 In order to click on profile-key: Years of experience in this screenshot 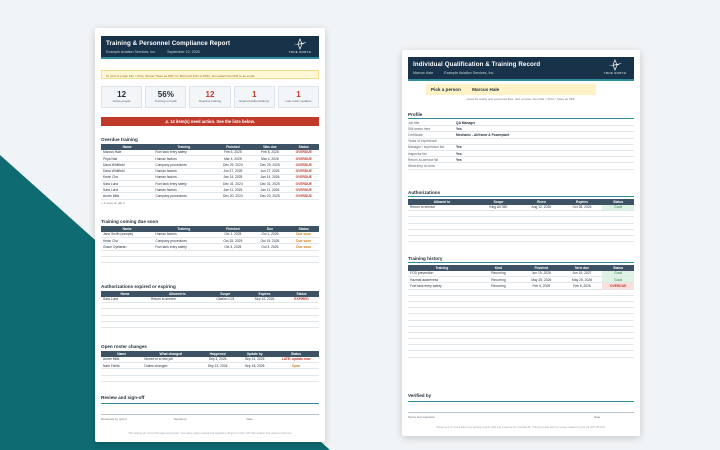, I will do `click(423, 141)`.